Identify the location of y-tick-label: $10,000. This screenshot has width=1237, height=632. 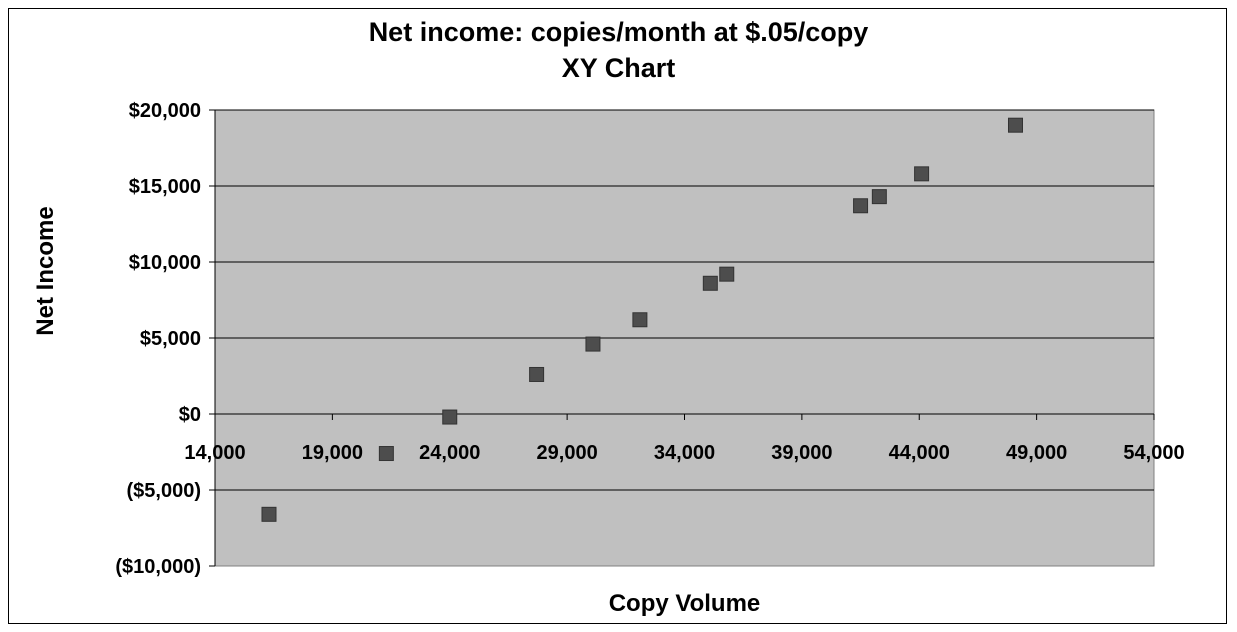
(165, 263).